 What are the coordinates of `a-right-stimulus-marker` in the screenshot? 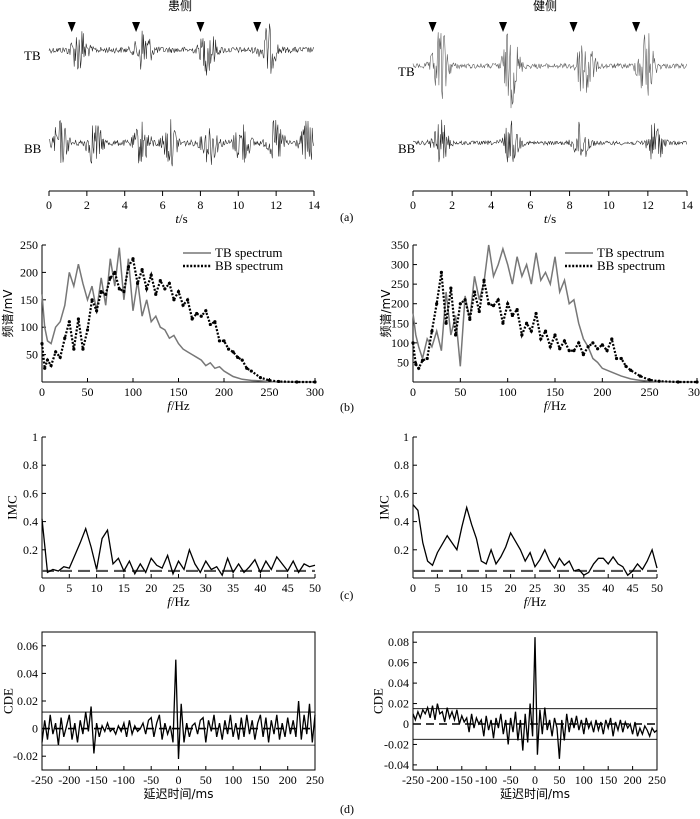 It's located at (432, 27).